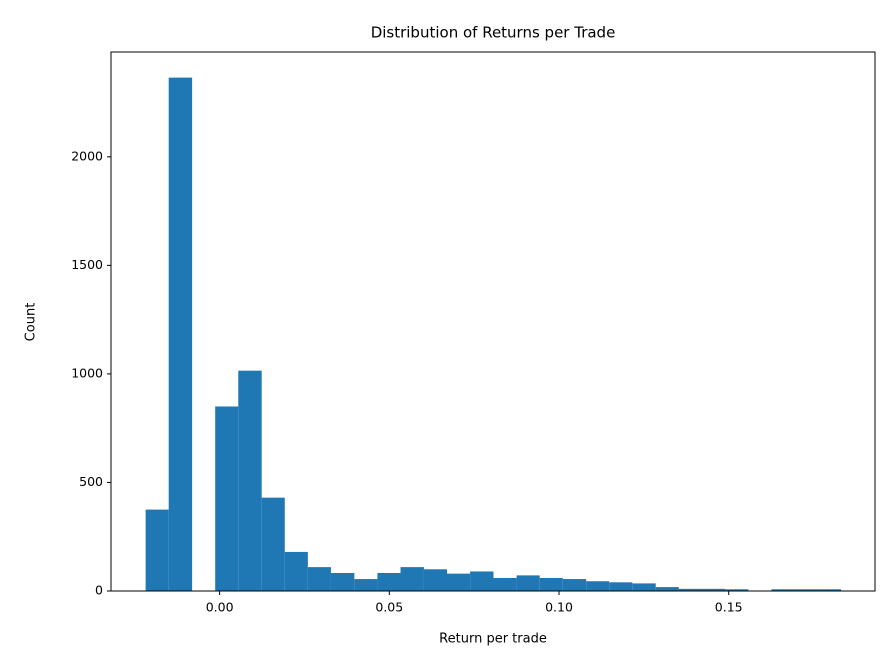 The width and height of the screenshot is (896, 672). Describe the element at coordinates (220, 607) in the screenshot. I see `x-tick-label: 0.00` at that location.